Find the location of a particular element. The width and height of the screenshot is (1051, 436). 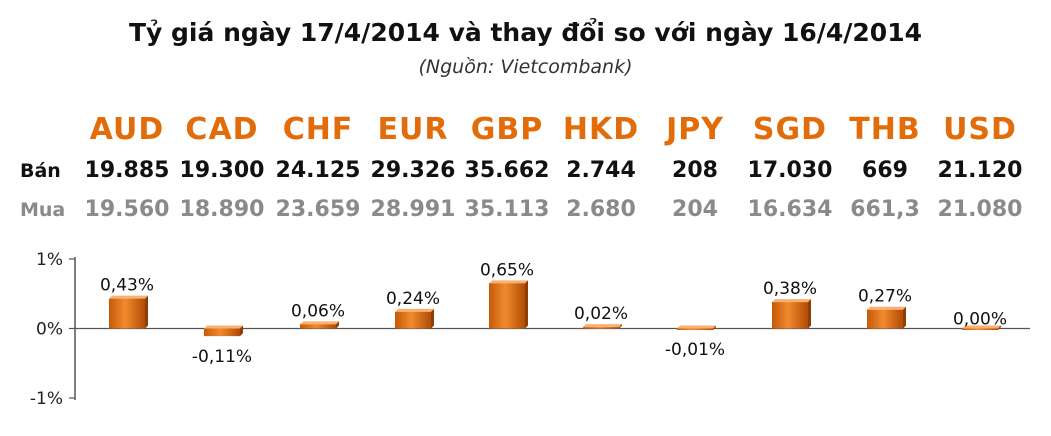

ban-value-usd: 21.120 is located at coordinates (980, 170).